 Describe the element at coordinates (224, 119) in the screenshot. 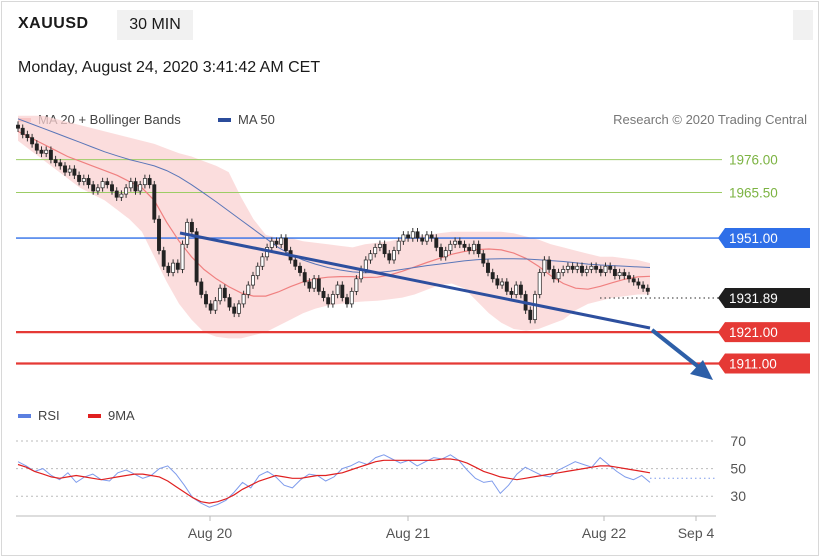

I see `ma50-swatch` at that location.